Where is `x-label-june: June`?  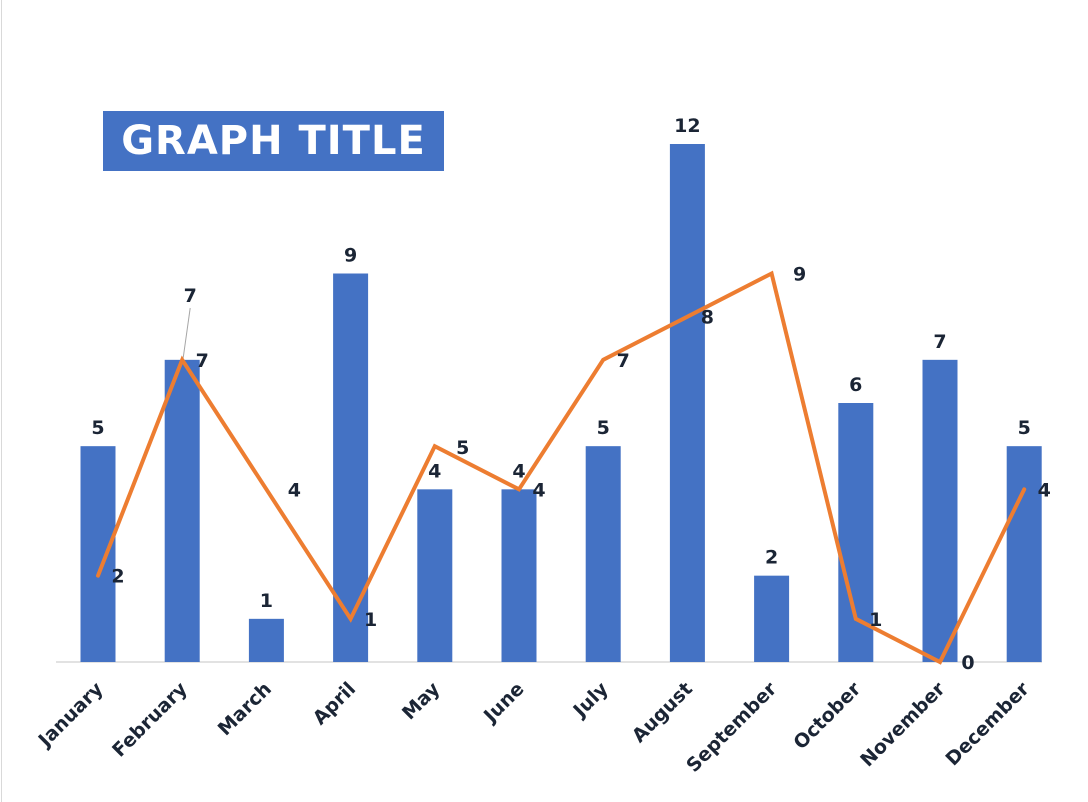 x-label-june: June is located at coordinates (503, 703).